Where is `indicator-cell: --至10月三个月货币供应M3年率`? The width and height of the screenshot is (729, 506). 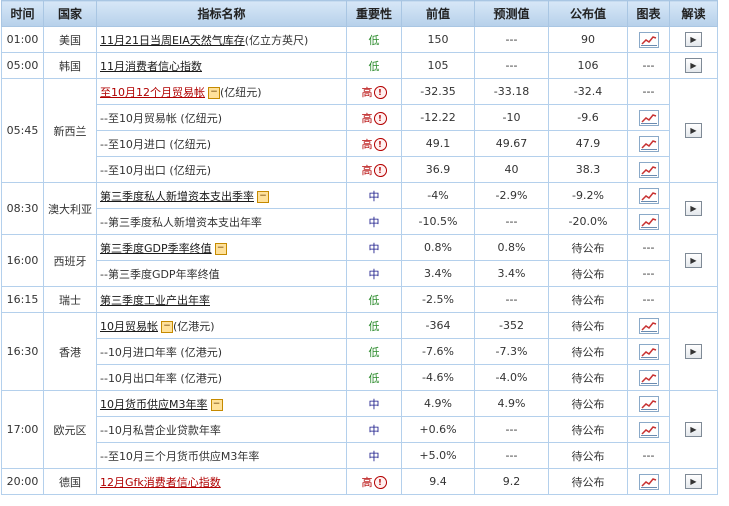 indicator-cell: --至10月三个月货币供应M3年率 is located at coordinates (221, 455).